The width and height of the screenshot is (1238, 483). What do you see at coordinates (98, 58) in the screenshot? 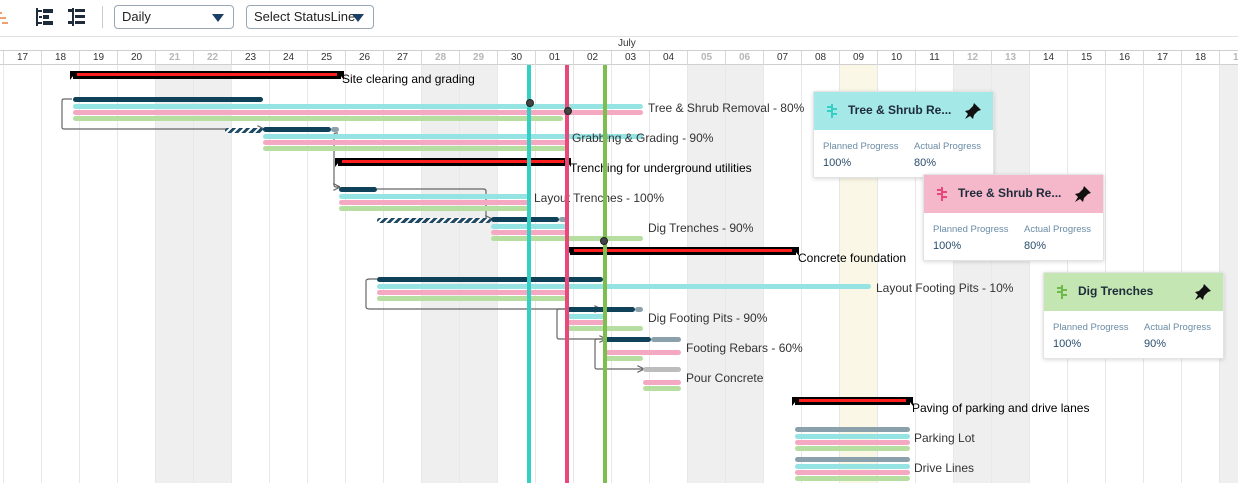
I see `day-header-cell: 19` at bounding box center [98, 58].